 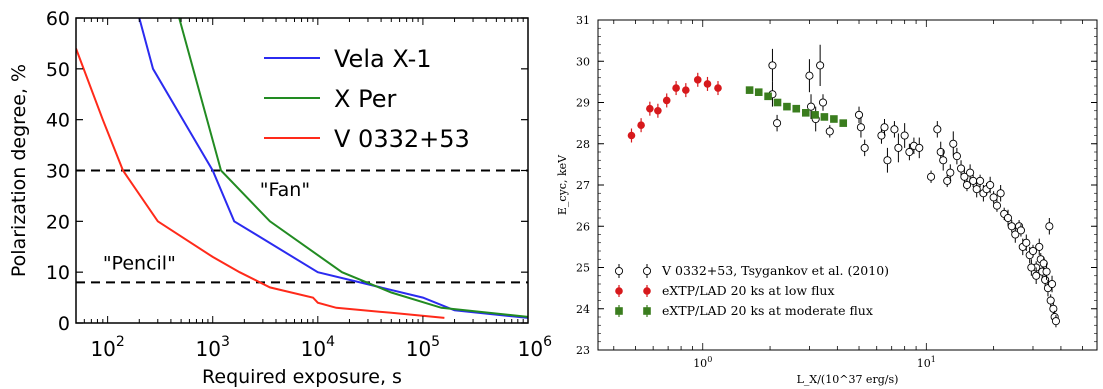 I want to click on x-tick-label-exp: 6, so click(x=547, y=342).